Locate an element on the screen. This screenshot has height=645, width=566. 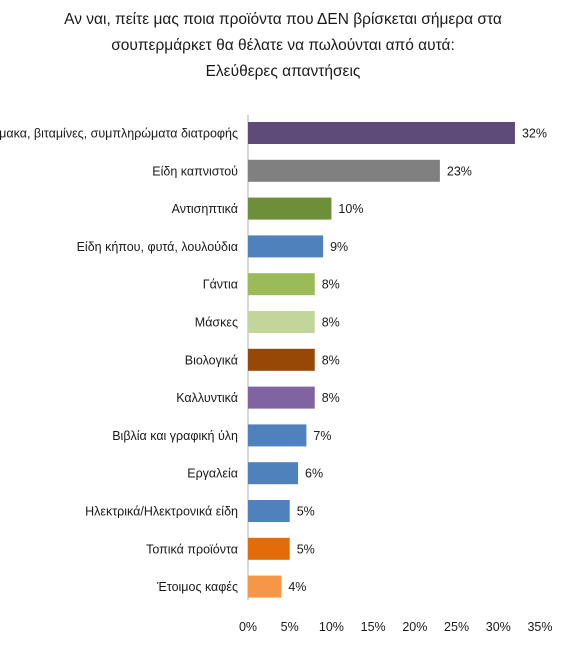
x-tick-label-0: 0% is located at coordinates (248, 627).